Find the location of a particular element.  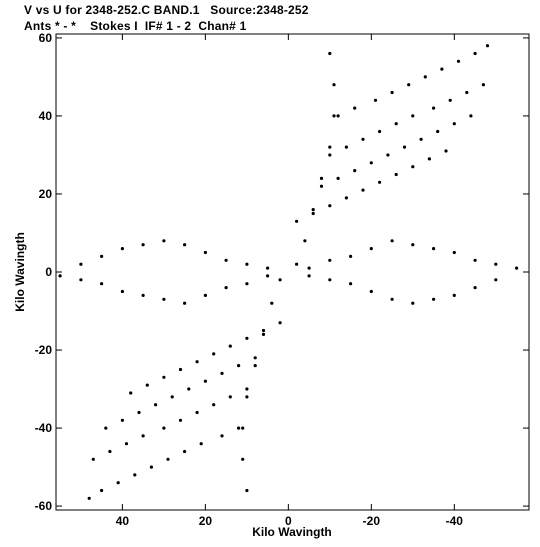

x-tick-label: 20 is located at coordinates (206, 521).